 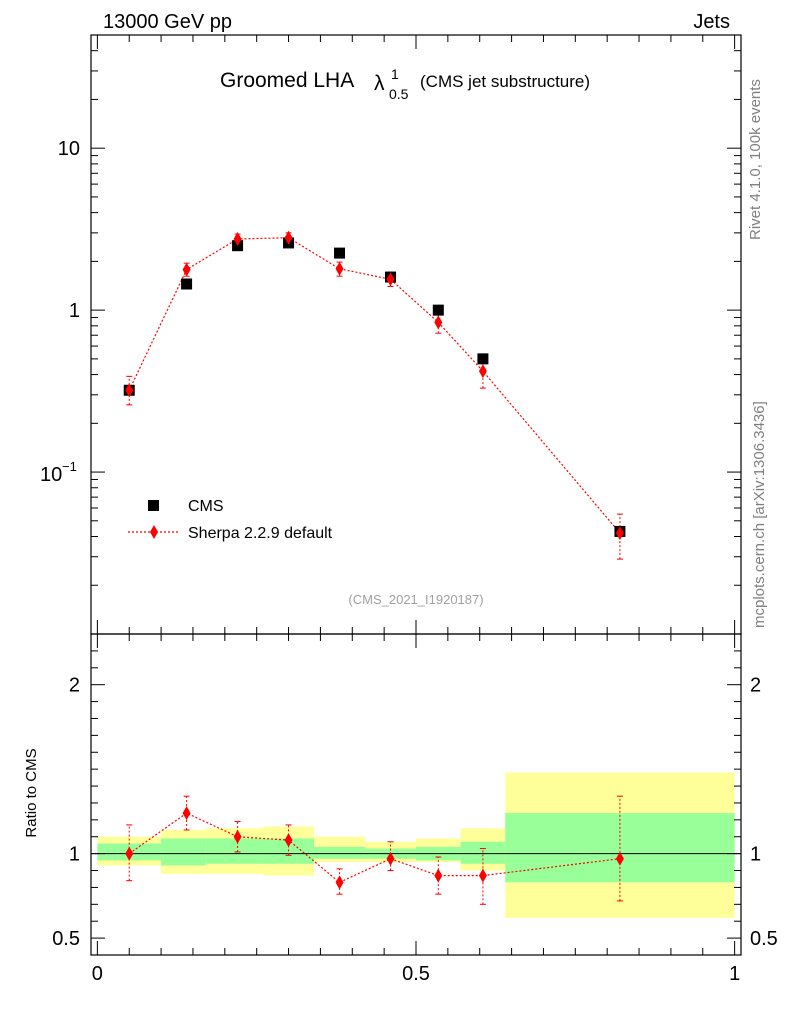 What do you see at coordinates (154, 532) in the screenshot?
I see `legend-mc-marker` at bounding box center [154, 532].